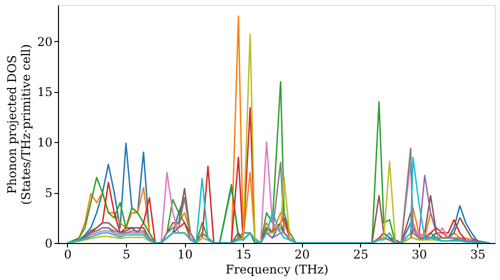 Image resolution: width=500 pixels, height=280 pixels. What do you see at coordinates (277, 269) in the screenshot?
I see `x-axis-title: Frequency (THz)` at bounding box center [277, 269].